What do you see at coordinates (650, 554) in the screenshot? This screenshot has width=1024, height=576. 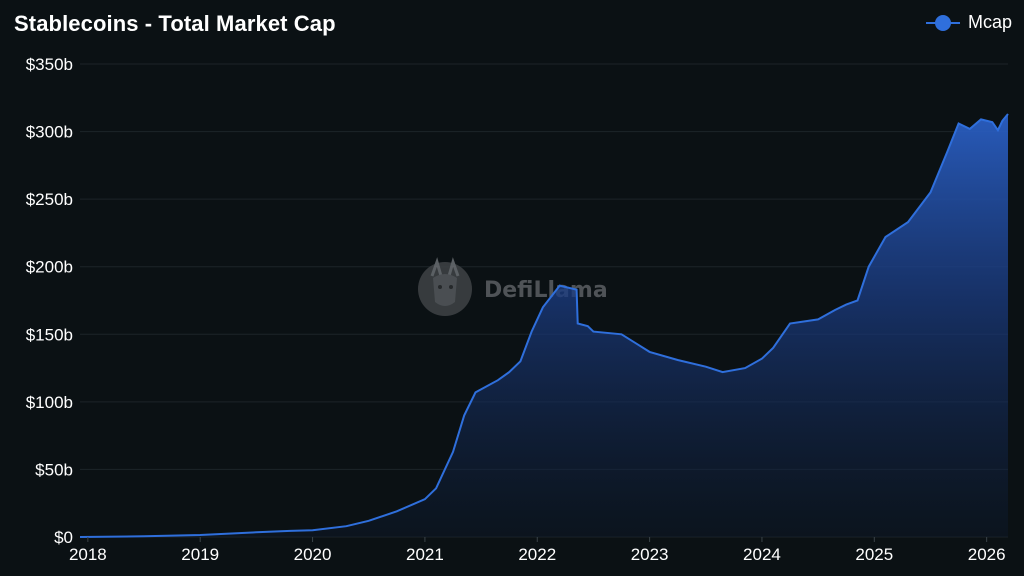 I see `x-tick-label: 2023` at bounding box center [650, 554].